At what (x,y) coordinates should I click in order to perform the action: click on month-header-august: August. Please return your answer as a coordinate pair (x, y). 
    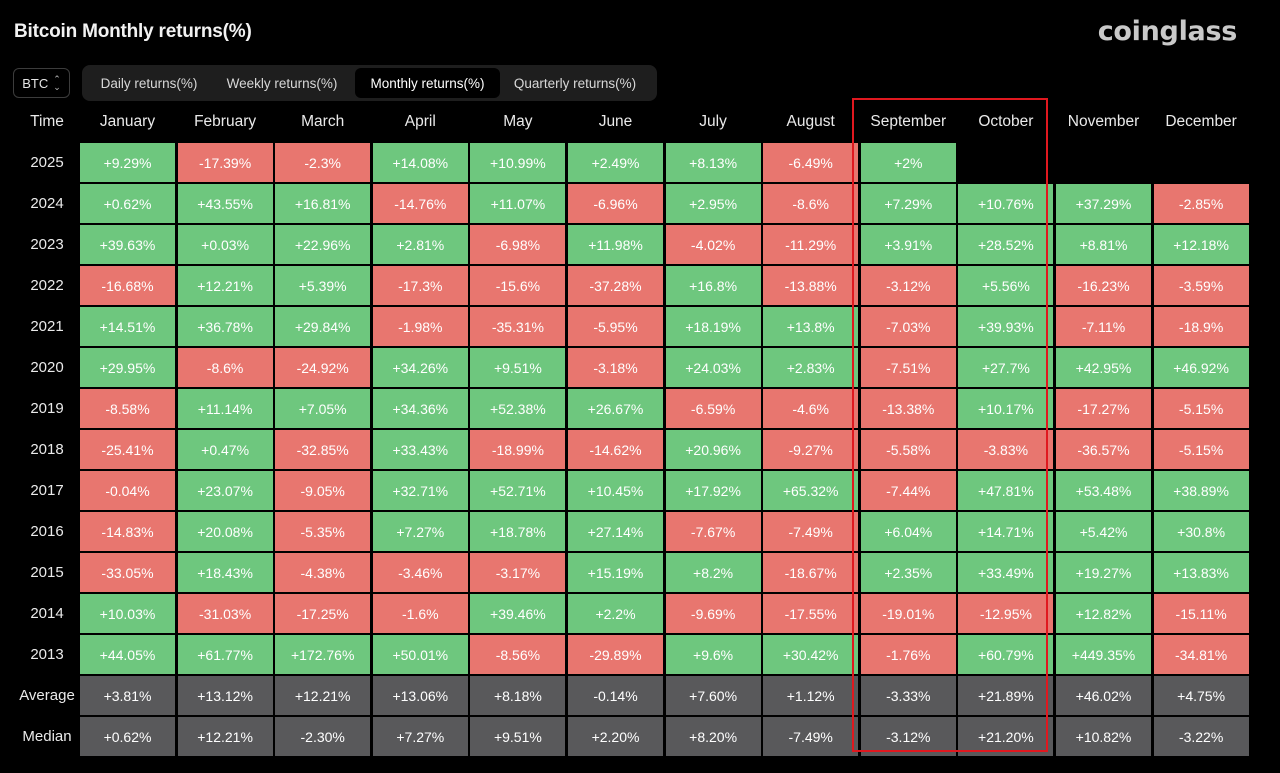
    Looking at the image, I should click on (810, 121).